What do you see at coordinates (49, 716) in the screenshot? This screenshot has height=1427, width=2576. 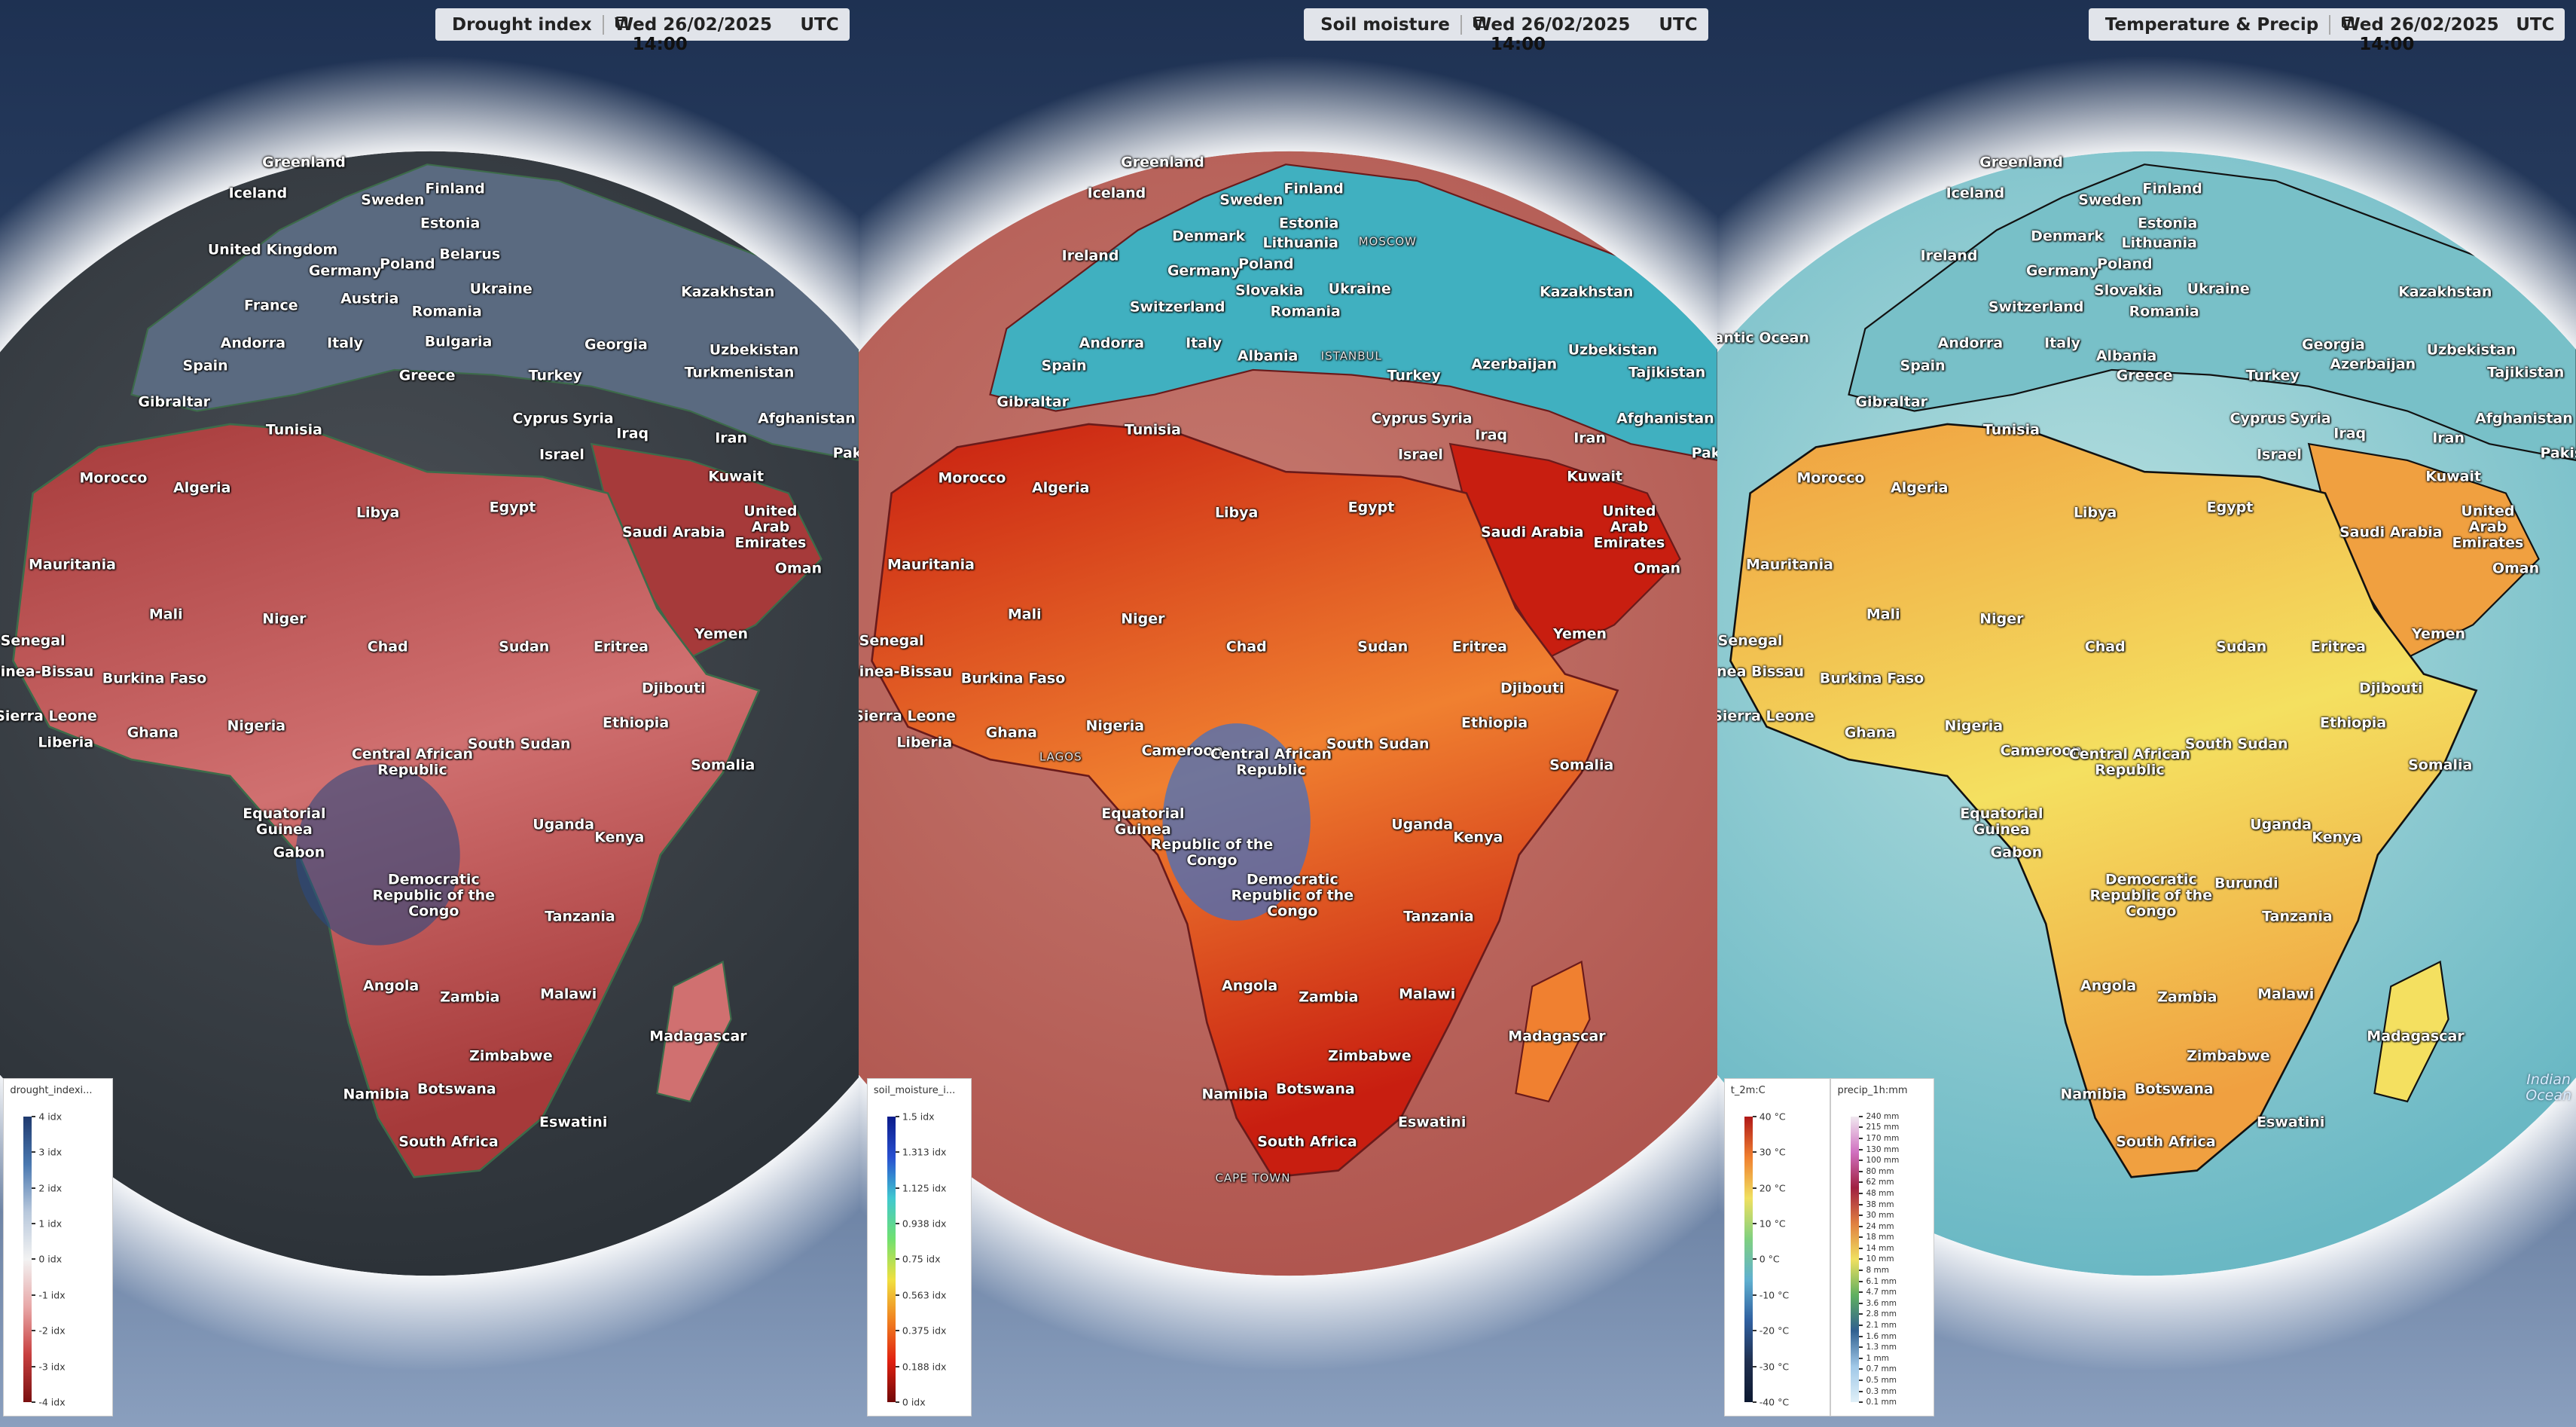 I see `place-label: Sierra Leone` at bounding box center [49, 716].